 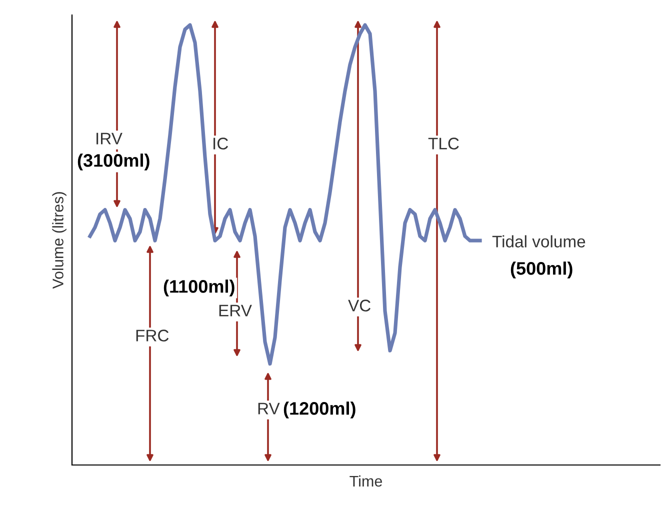 I want to click on annotation: (1200ml), so click(x=320, y=410).